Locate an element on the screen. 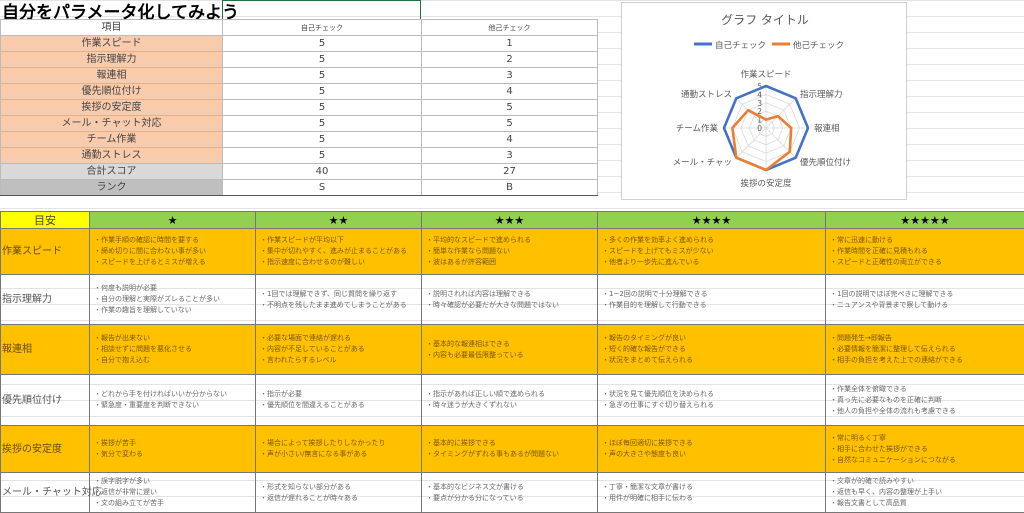 The height and width of the screenshot is (513, 1024). score-item: 指示理解力 is located at coordinates (112, 60).